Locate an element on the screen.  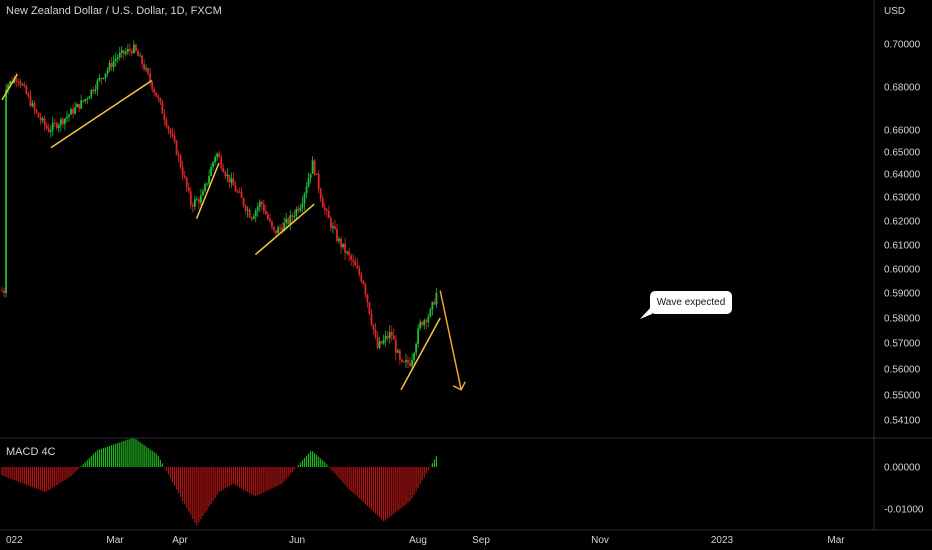
trendline is located at coordinates (101, 114).